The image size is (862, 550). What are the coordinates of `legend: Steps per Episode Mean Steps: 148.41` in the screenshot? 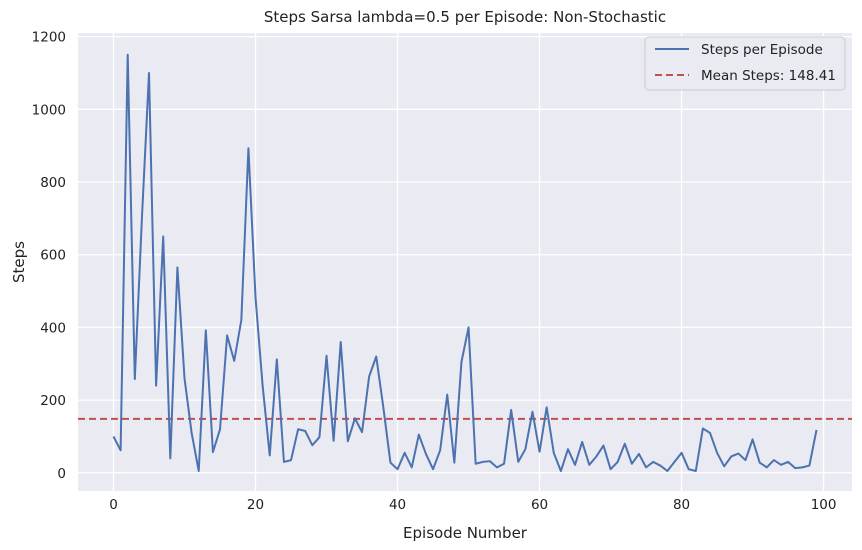 It's located at (745, 63).